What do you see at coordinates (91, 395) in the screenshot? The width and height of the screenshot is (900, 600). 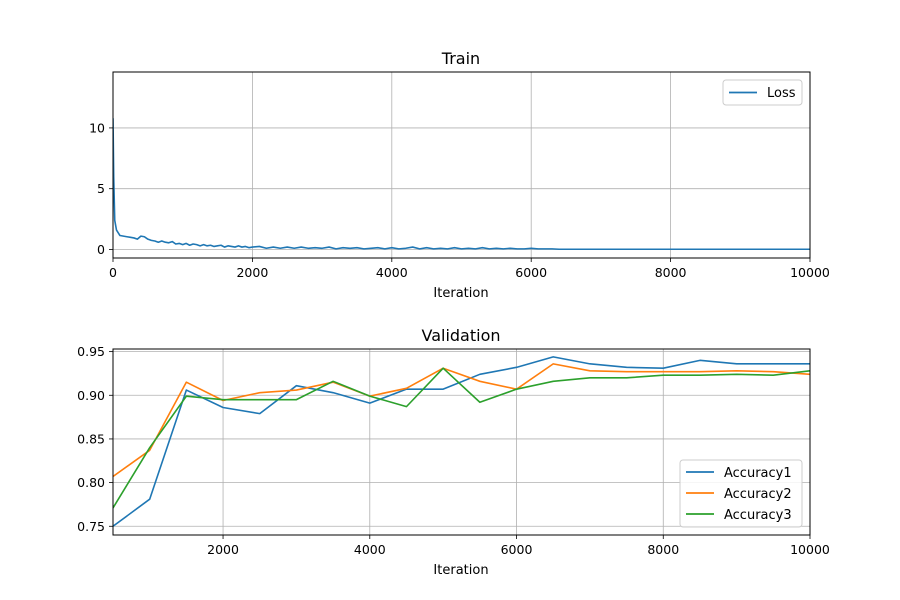 I see `y-tick-label: 0.90` at bounding box center [91, 395].